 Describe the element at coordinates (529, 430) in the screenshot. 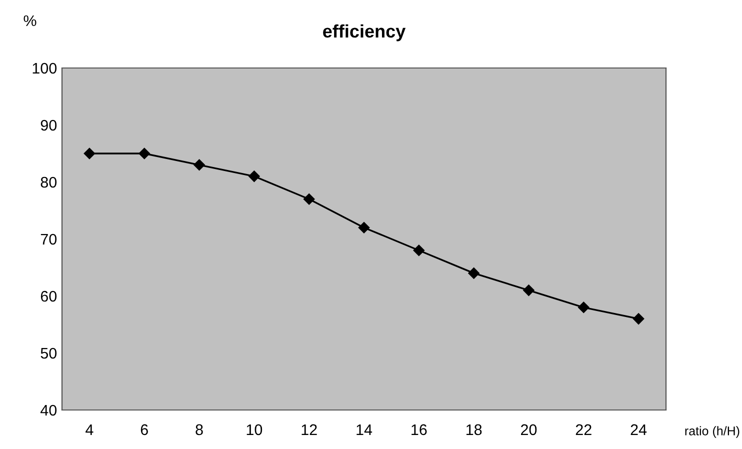

I see `x-tick-label: 20` at that location.